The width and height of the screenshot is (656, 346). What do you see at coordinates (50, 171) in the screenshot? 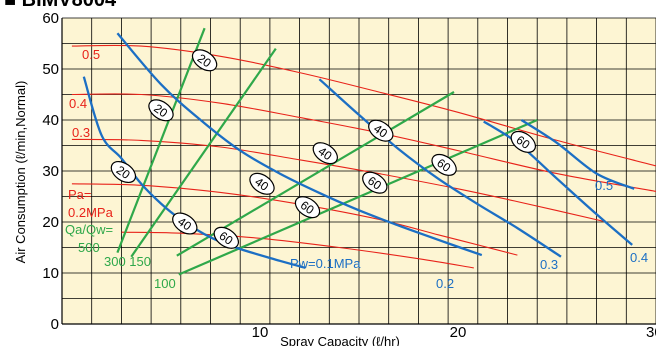
I see `y-tick-label: 30` at bounding box center [50, 171].